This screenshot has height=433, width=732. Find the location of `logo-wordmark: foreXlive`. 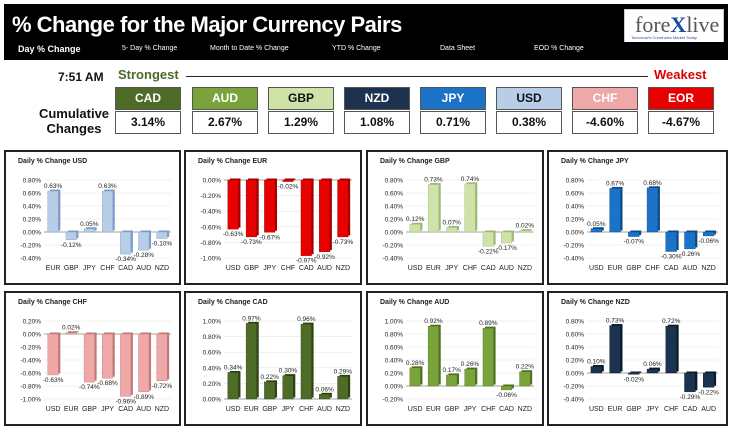

logo-wordmark: foreXlive is located at coordinates (677, 24).